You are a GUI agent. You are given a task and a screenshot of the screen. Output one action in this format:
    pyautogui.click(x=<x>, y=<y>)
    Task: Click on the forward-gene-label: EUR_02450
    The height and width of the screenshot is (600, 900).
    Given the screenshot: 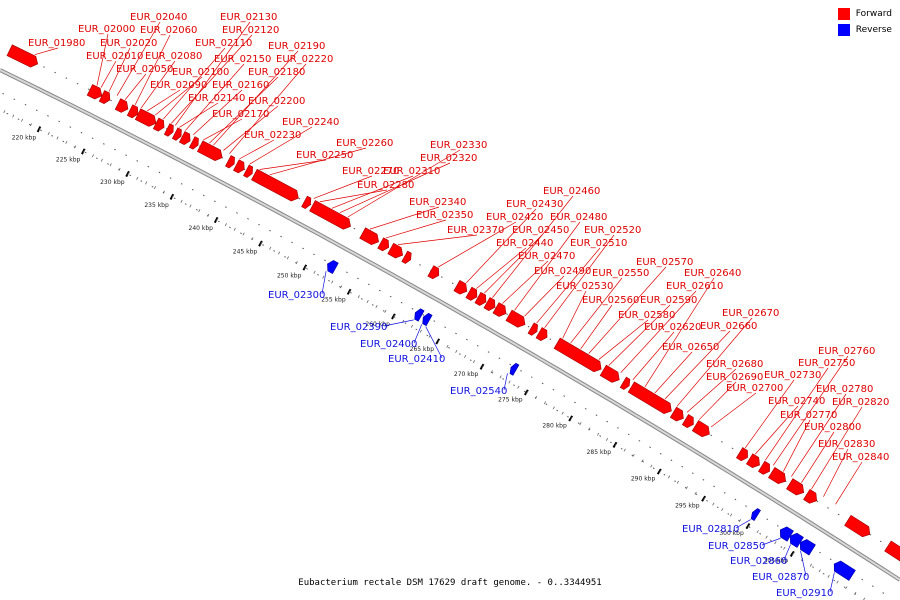 What is the action you would take?
    pyautogui.click(x=540, y=230)
    